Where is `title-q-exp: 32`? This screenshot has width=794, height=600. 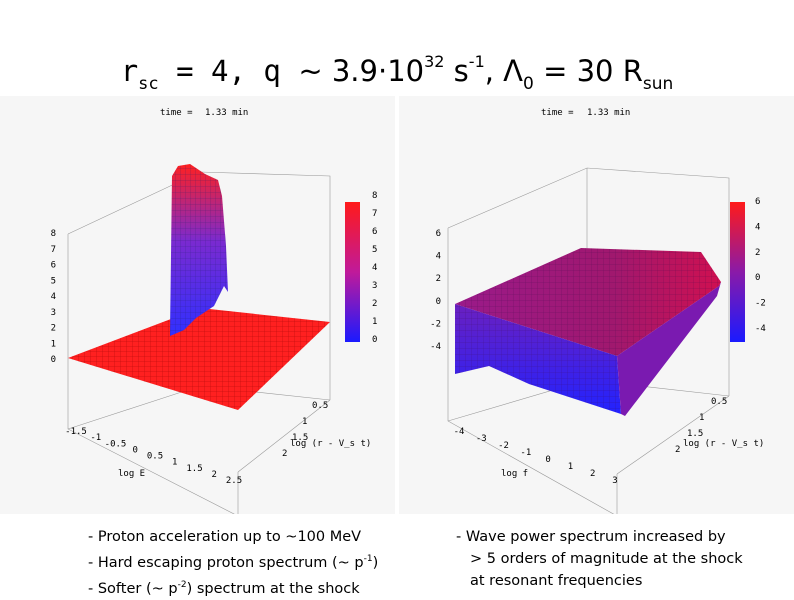 title-q-exp: 32 is located at coordinates (434, 61).